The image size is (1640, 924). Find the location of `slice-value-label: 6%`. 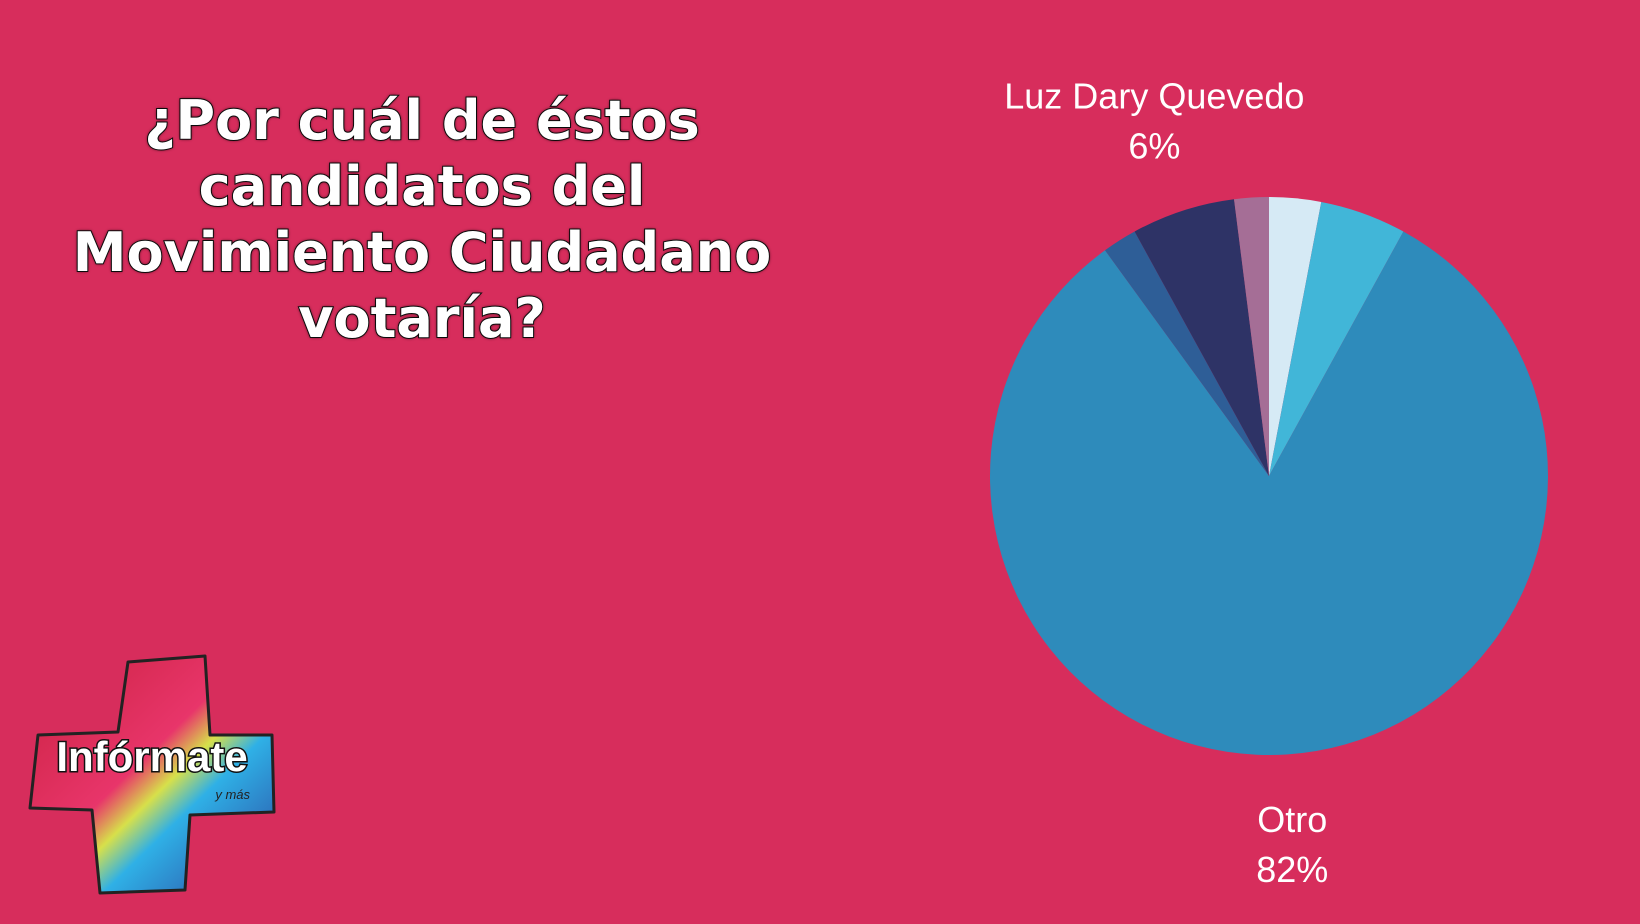

slice-value-label: 6% is located at coordinates (1154, 146).